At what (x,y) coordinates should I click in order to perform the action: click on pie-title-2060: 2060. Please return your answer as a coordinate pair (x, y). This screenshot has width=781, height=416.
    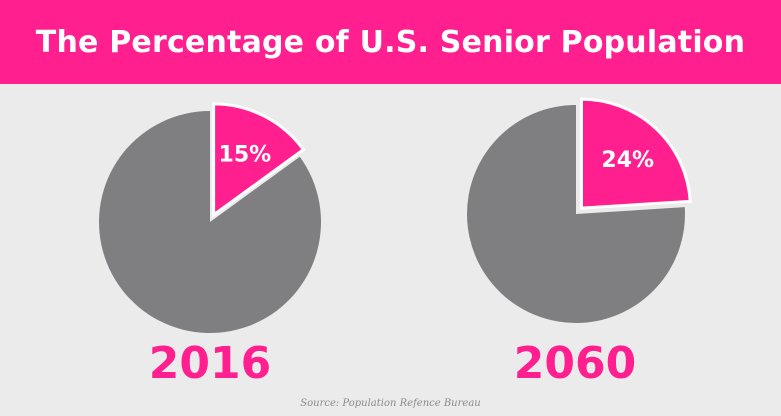
    Looking at the image, I should click on (575, 363).